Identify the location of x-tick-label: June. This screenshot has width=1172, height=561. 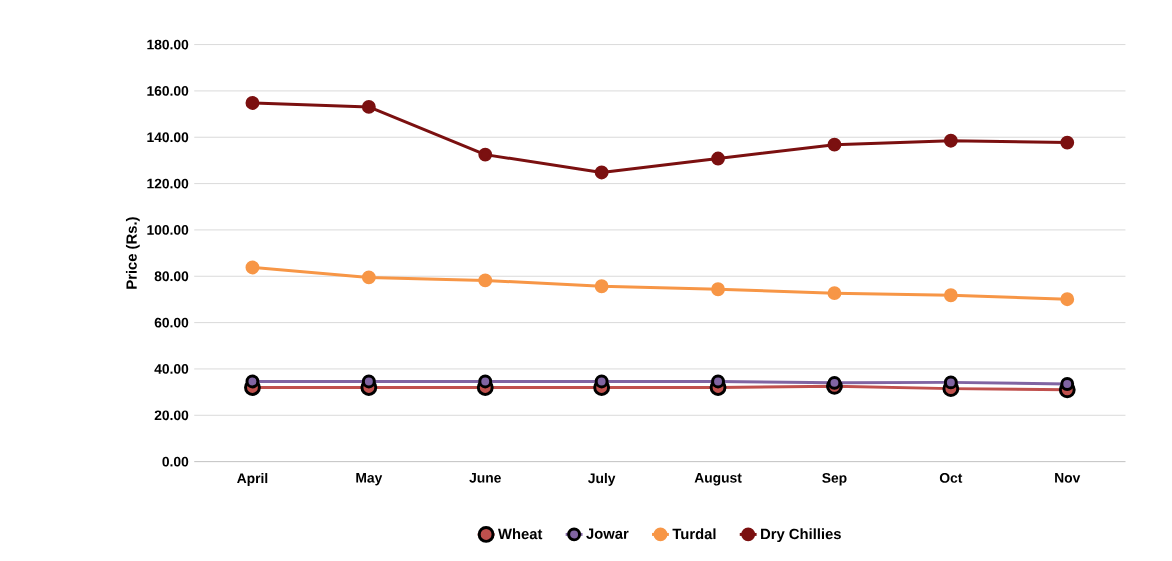
(485, 478).